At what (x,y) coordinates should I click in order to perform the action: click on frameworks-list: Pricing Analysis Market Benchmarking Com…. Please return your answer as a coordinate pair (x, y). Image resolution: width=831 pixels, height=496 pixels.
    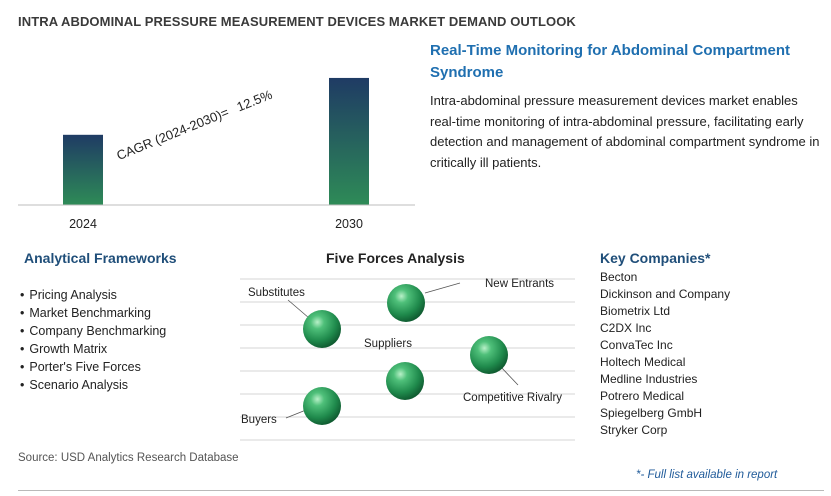
    Looking at the image, I should click on (93, 340).